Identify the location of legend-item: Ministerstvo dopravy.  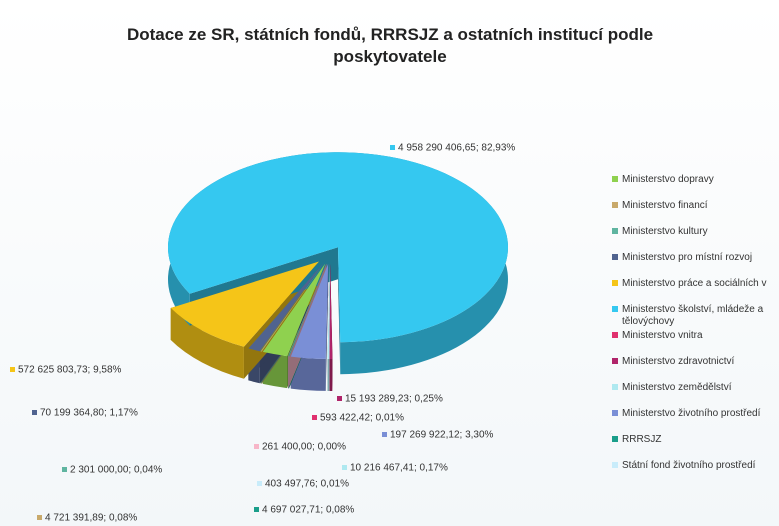
(695, 187).